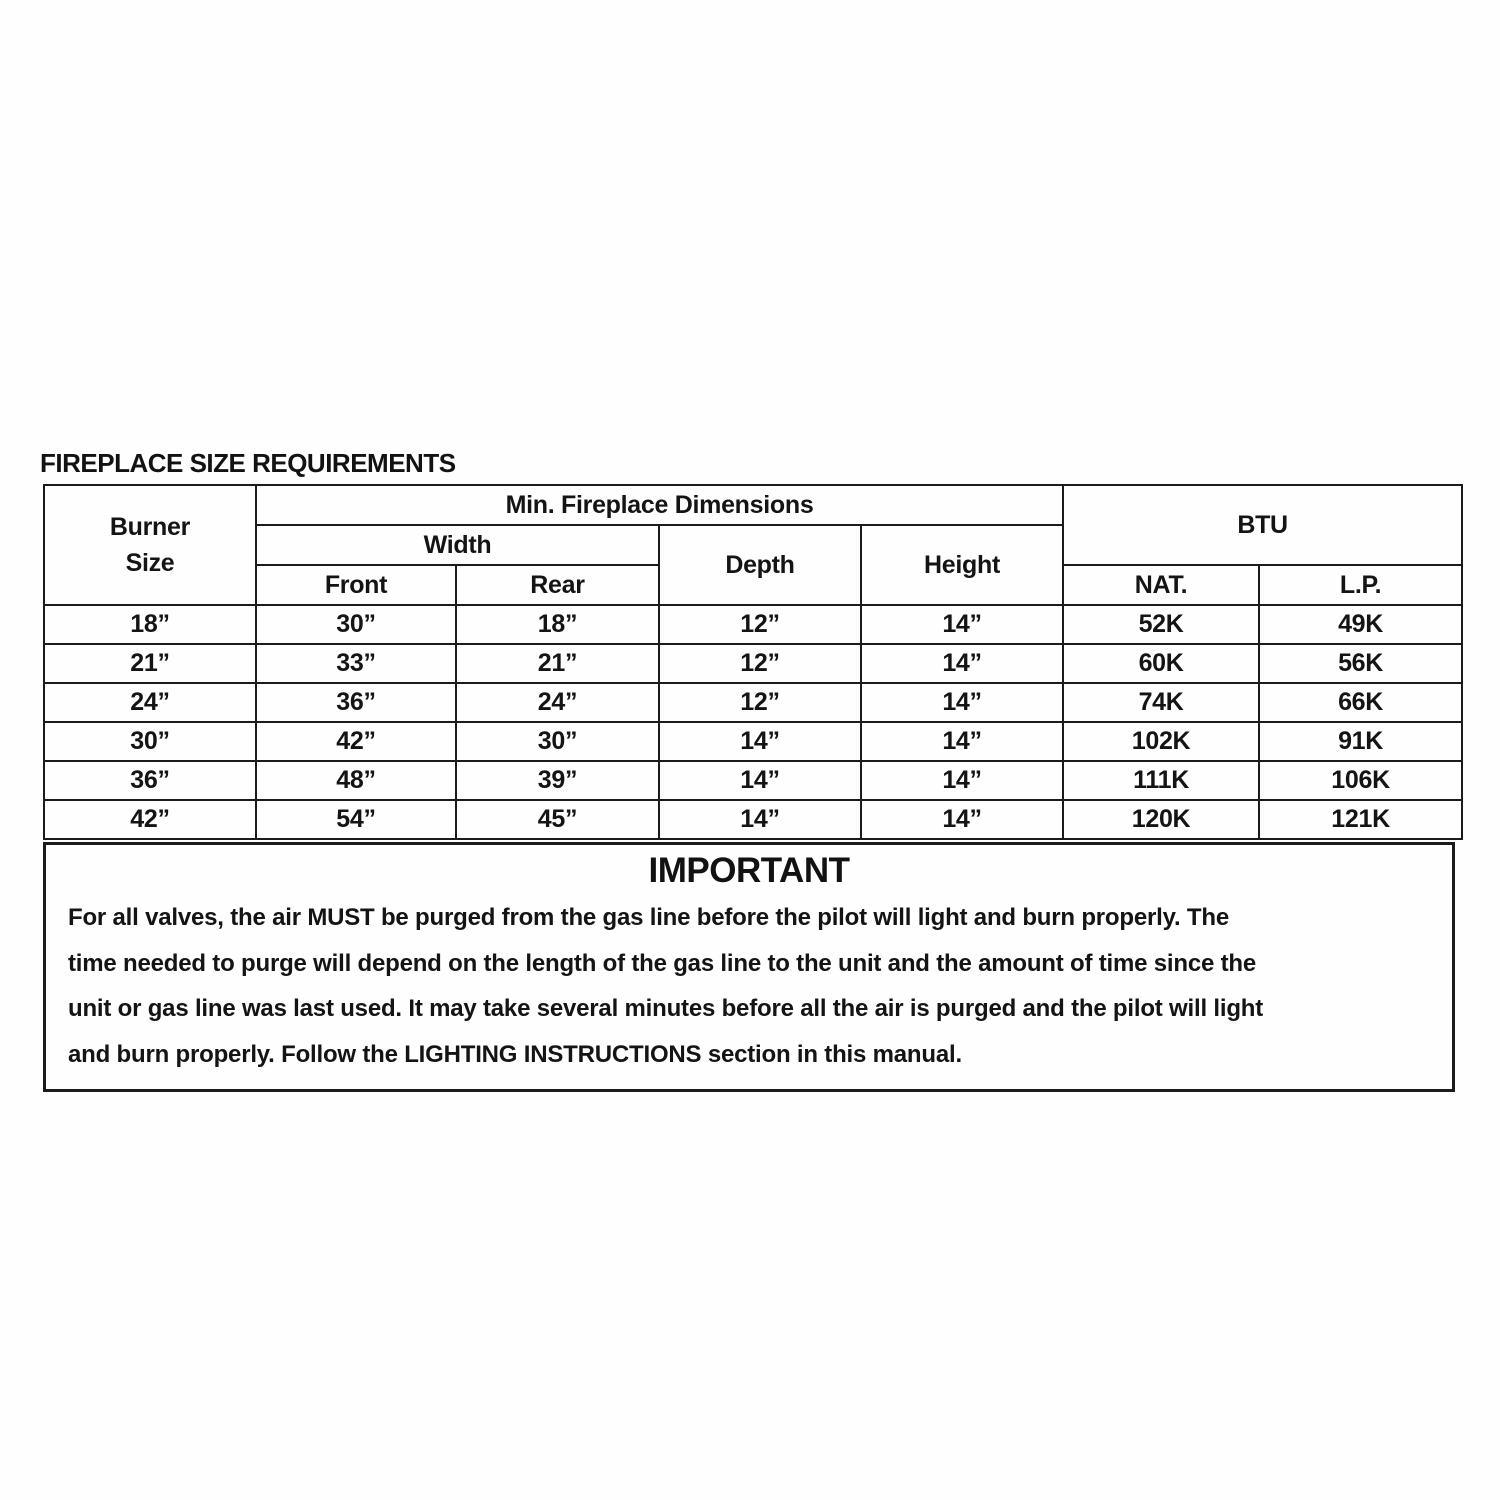 The height and width of the screenshot is (1500, 1500). Describe the element at coordinates (150, 780) in the screenshot. I see `cell-burner: 36”` at that location.